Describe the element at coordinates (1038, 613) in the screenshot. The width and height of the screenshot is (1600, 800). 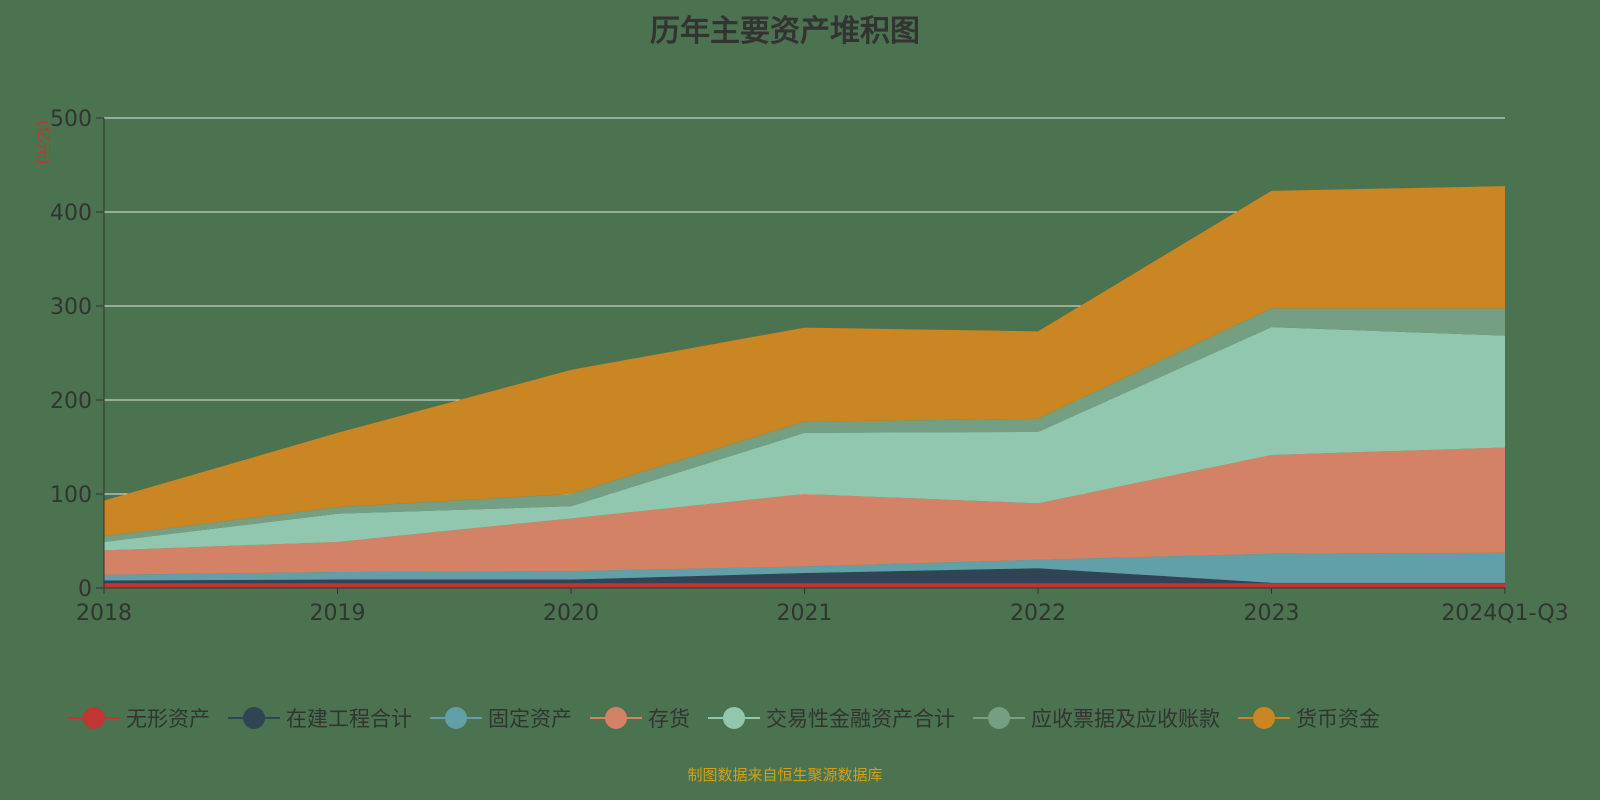
I see `x-tick-label: 2022` at that location.